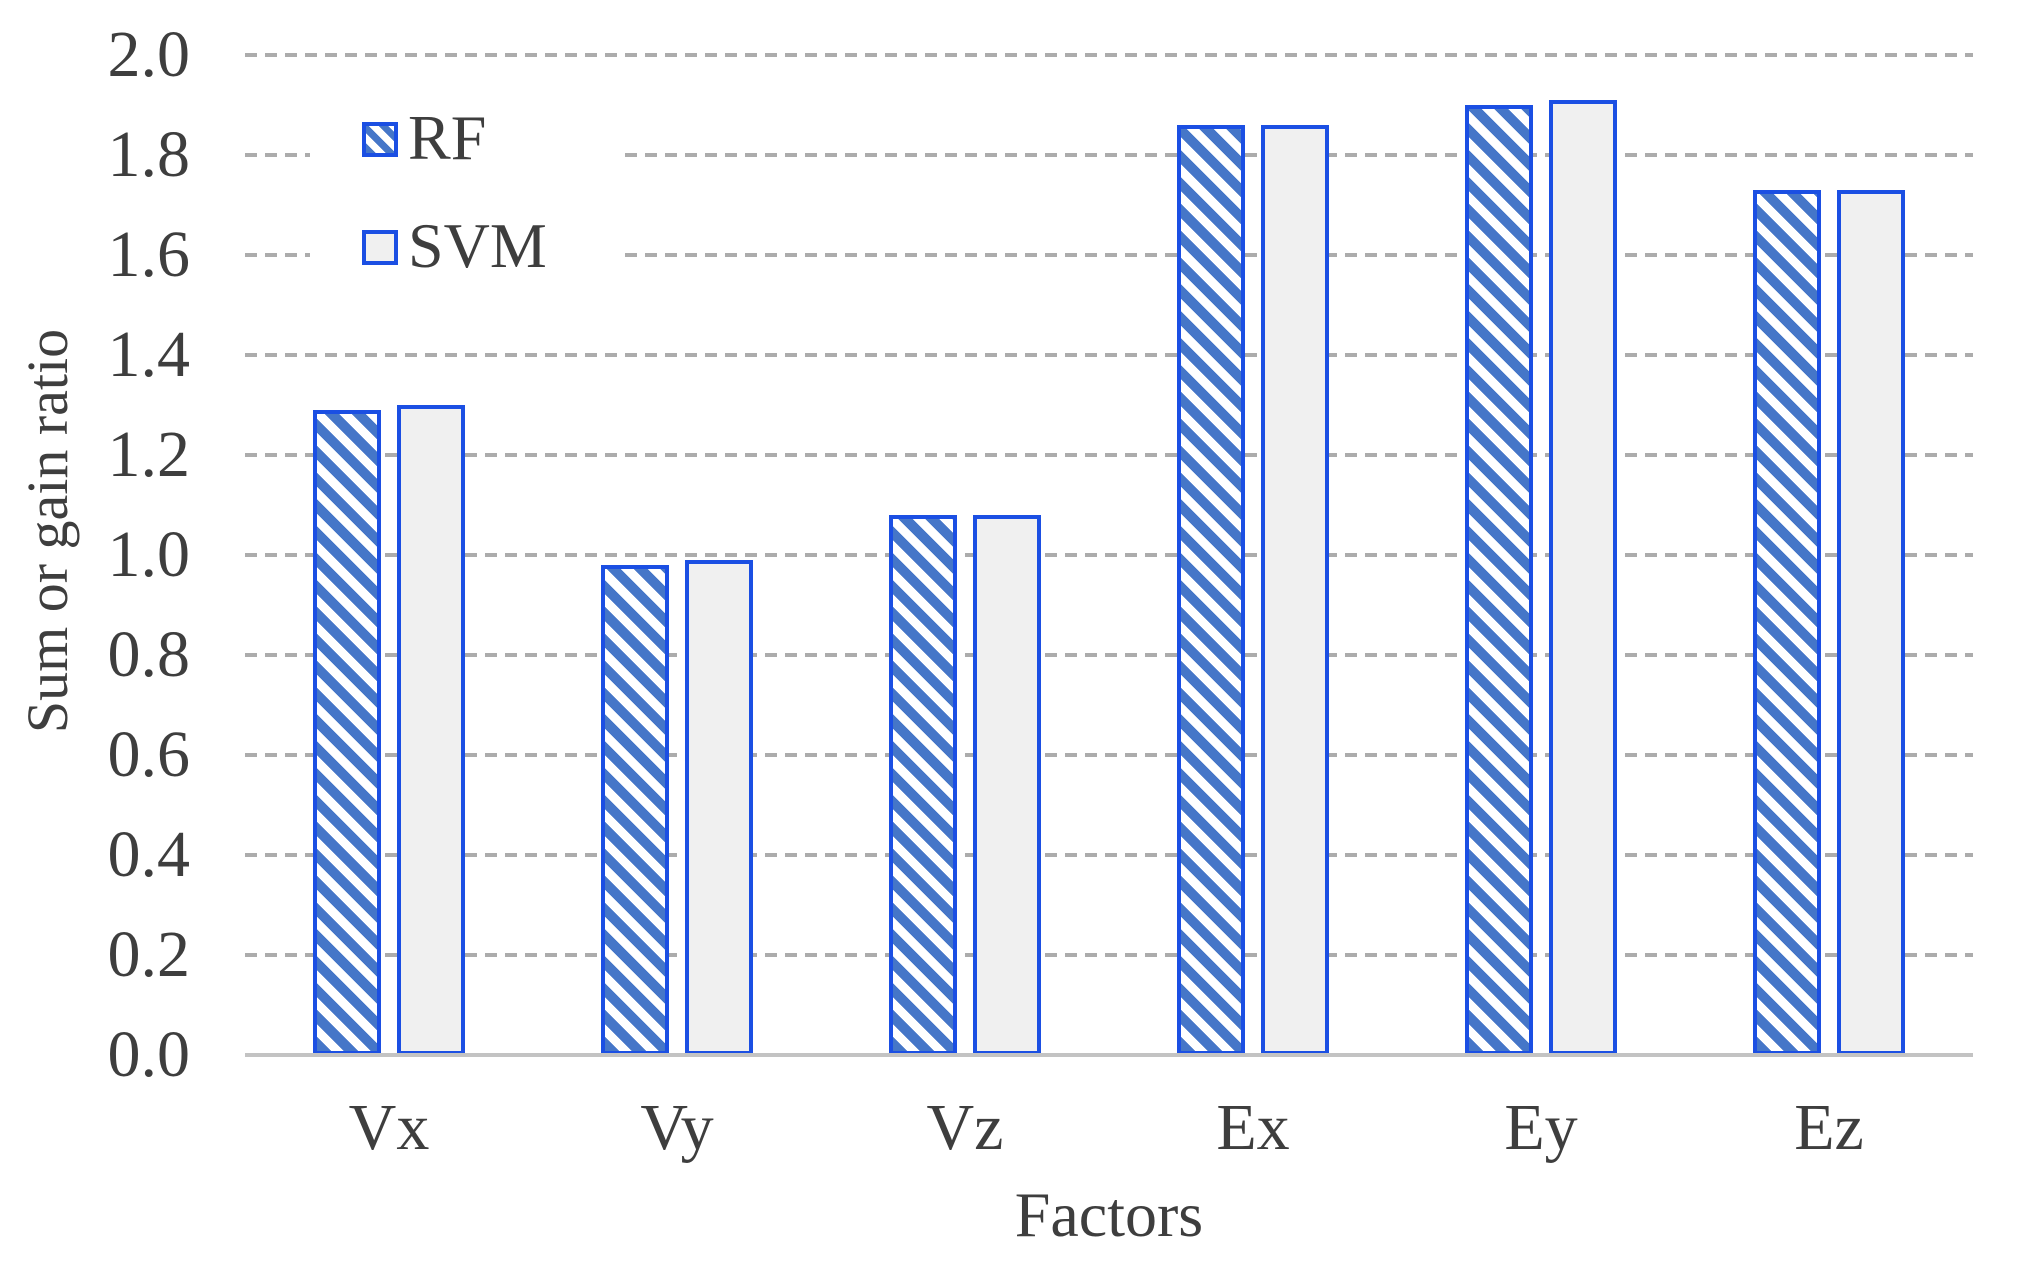  Describe the element at coordinates (1109, 55) in the screenshot. I see `gridline-2.0` at that location.